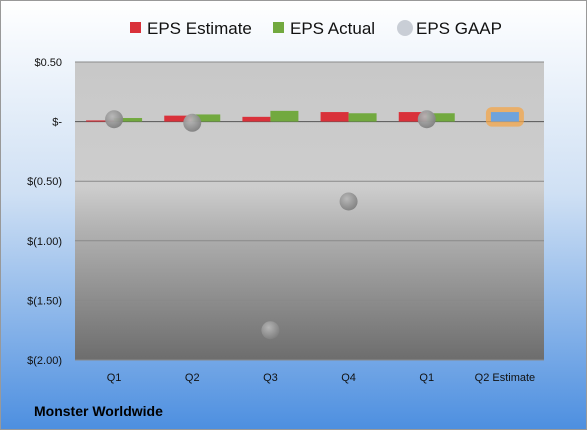 The width and height of the screenshot is (587, 430). What do you see at coordinates (505, 378) in the screenshot?
I see `x-tick-label: Q2 Estimate` at bounding box center [505, 378].